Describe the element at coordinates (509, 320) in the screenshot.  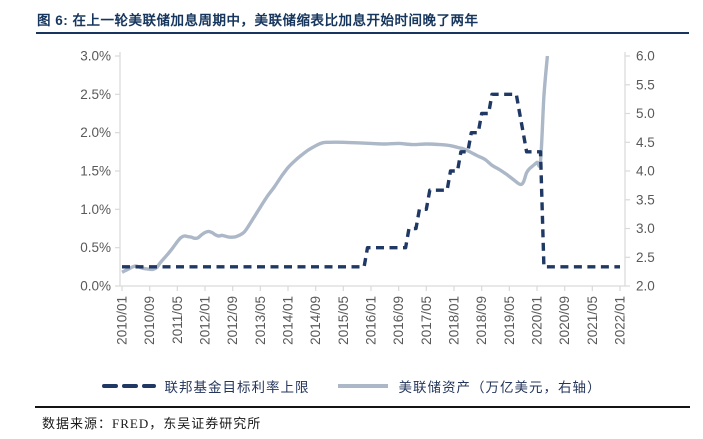
I see `x-tick-label: 2019/05` at that location.